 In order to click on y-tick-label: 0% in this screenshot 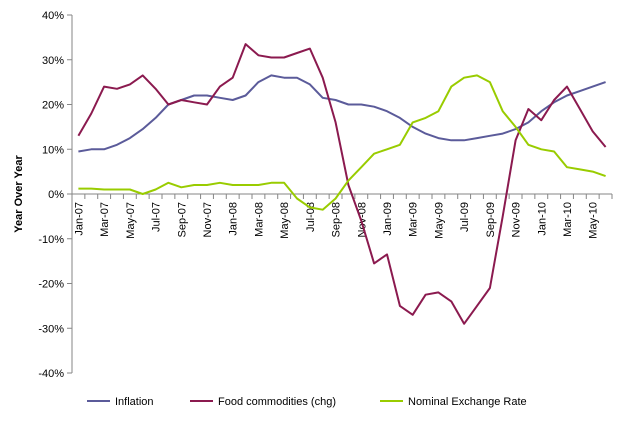, I will do `click(56, 195)`.